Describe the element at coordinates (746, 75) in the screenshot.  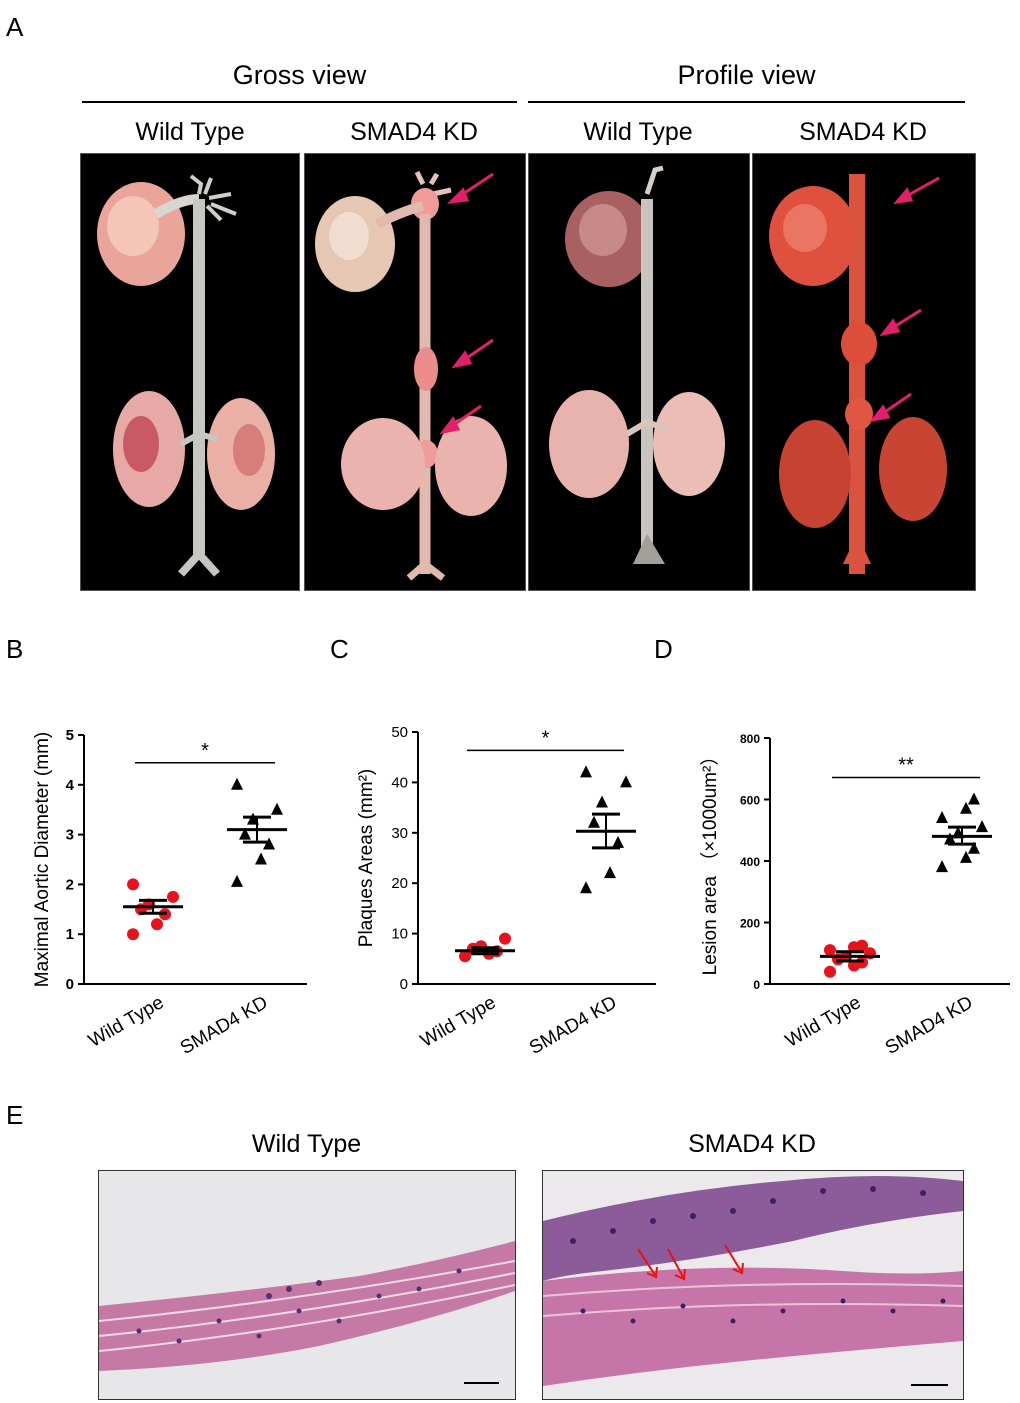
I see `profile-view-title: Profile view` at that location.